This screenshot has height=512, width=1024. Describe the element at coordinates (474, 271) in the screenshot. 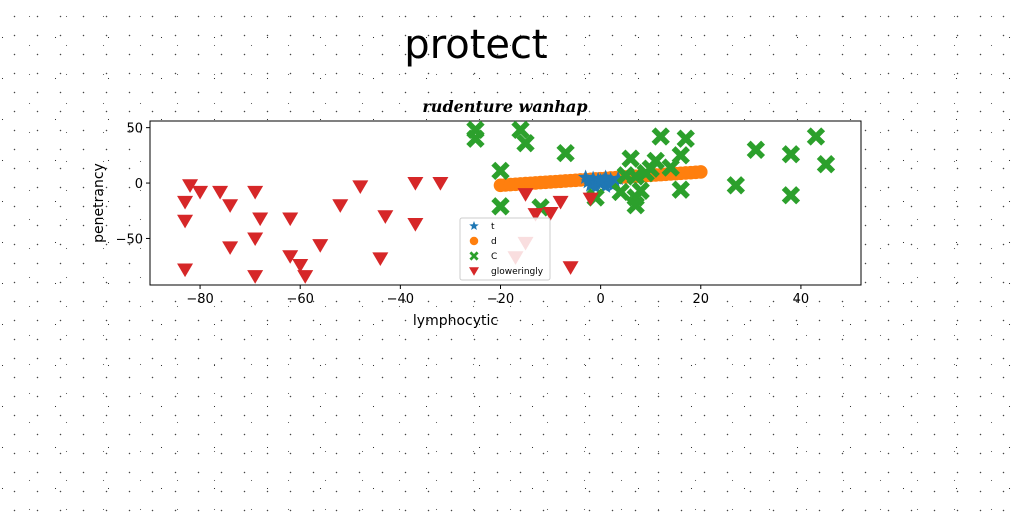

I see `legend-marker-gloweringly` at that location.